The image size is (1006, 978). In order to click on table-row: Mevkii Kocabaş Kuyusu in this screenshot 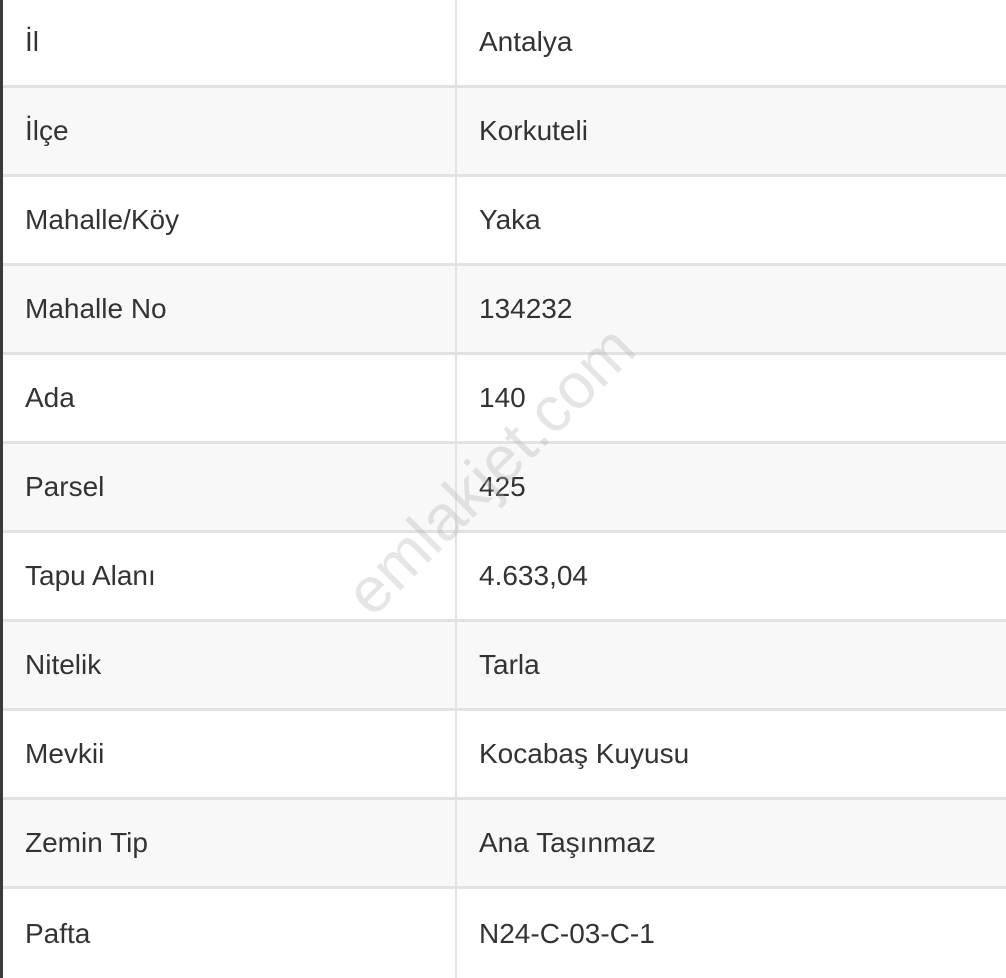, I will do `click(504, 755)`.